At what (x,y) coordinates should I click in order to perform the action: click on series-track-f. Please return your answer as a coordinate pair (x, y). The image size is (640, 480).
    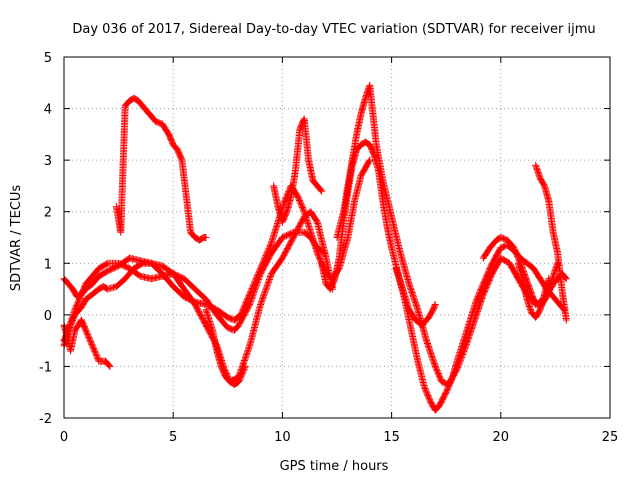
    Looking at the image, I should click on (225, 347).